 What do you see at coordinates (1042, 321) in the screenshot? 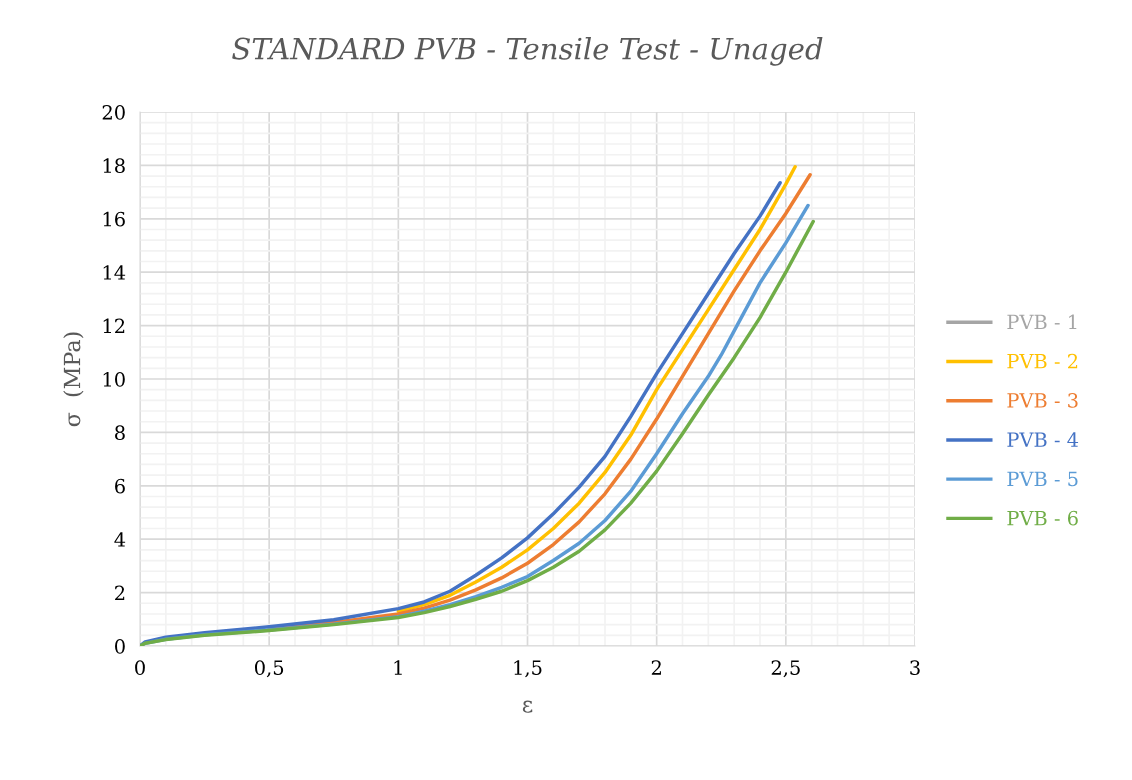
I see `legend-label: PVB - 1` at bounding box center [1042, 321].